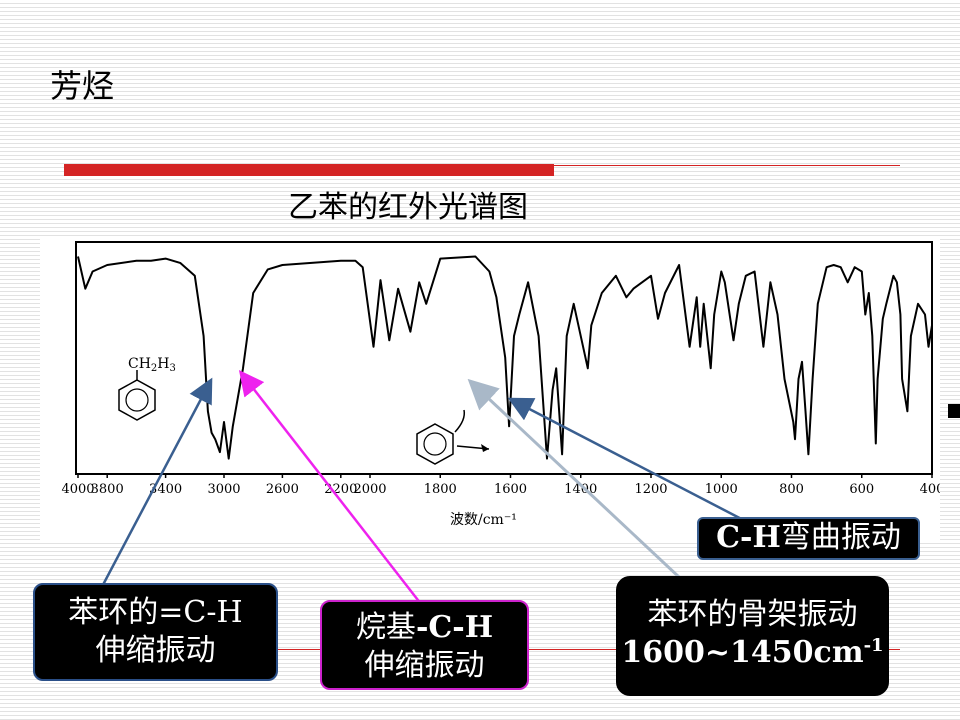  I want to click on x-tick-label: 2600, so click(282, 489).